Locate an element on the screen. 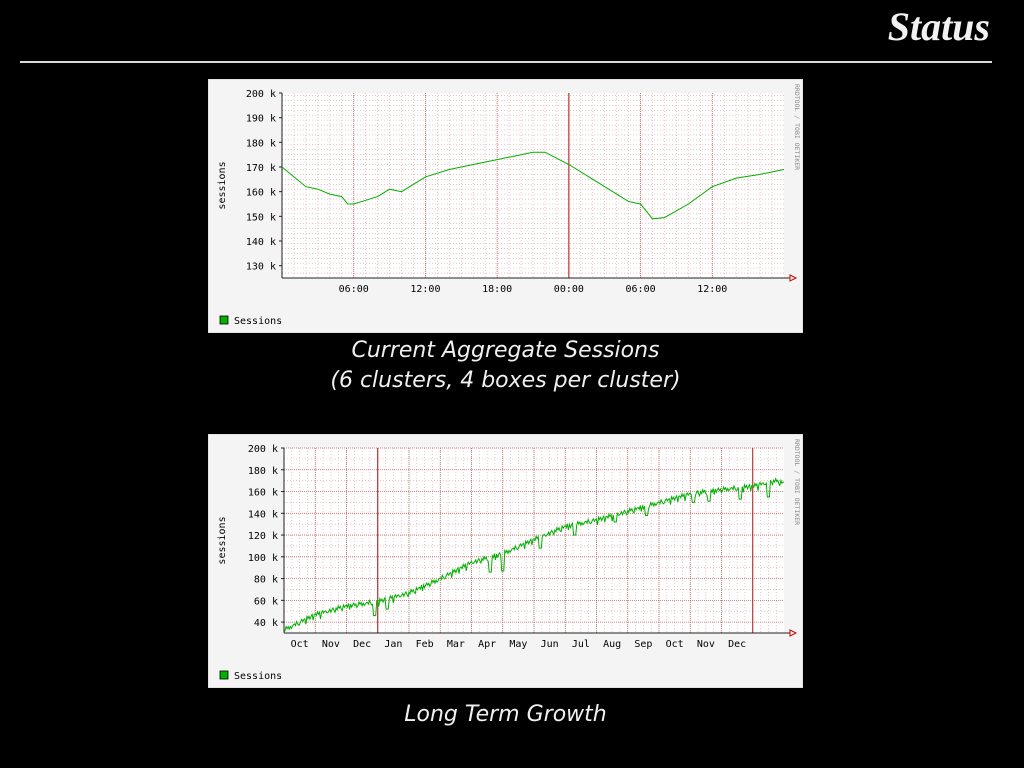 The image size is (1024, 768). y-tick-label: 130 k is located at coordinates (261, 267).